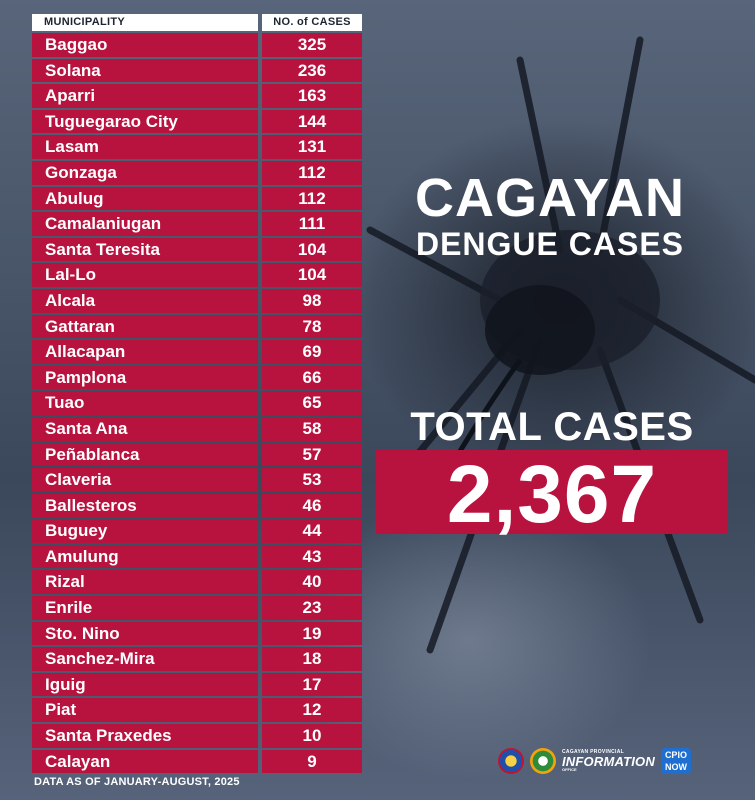  Describe the element at coordinates (145, 96) in the screenshot. I see `municipality-name: Aparri` at that location.